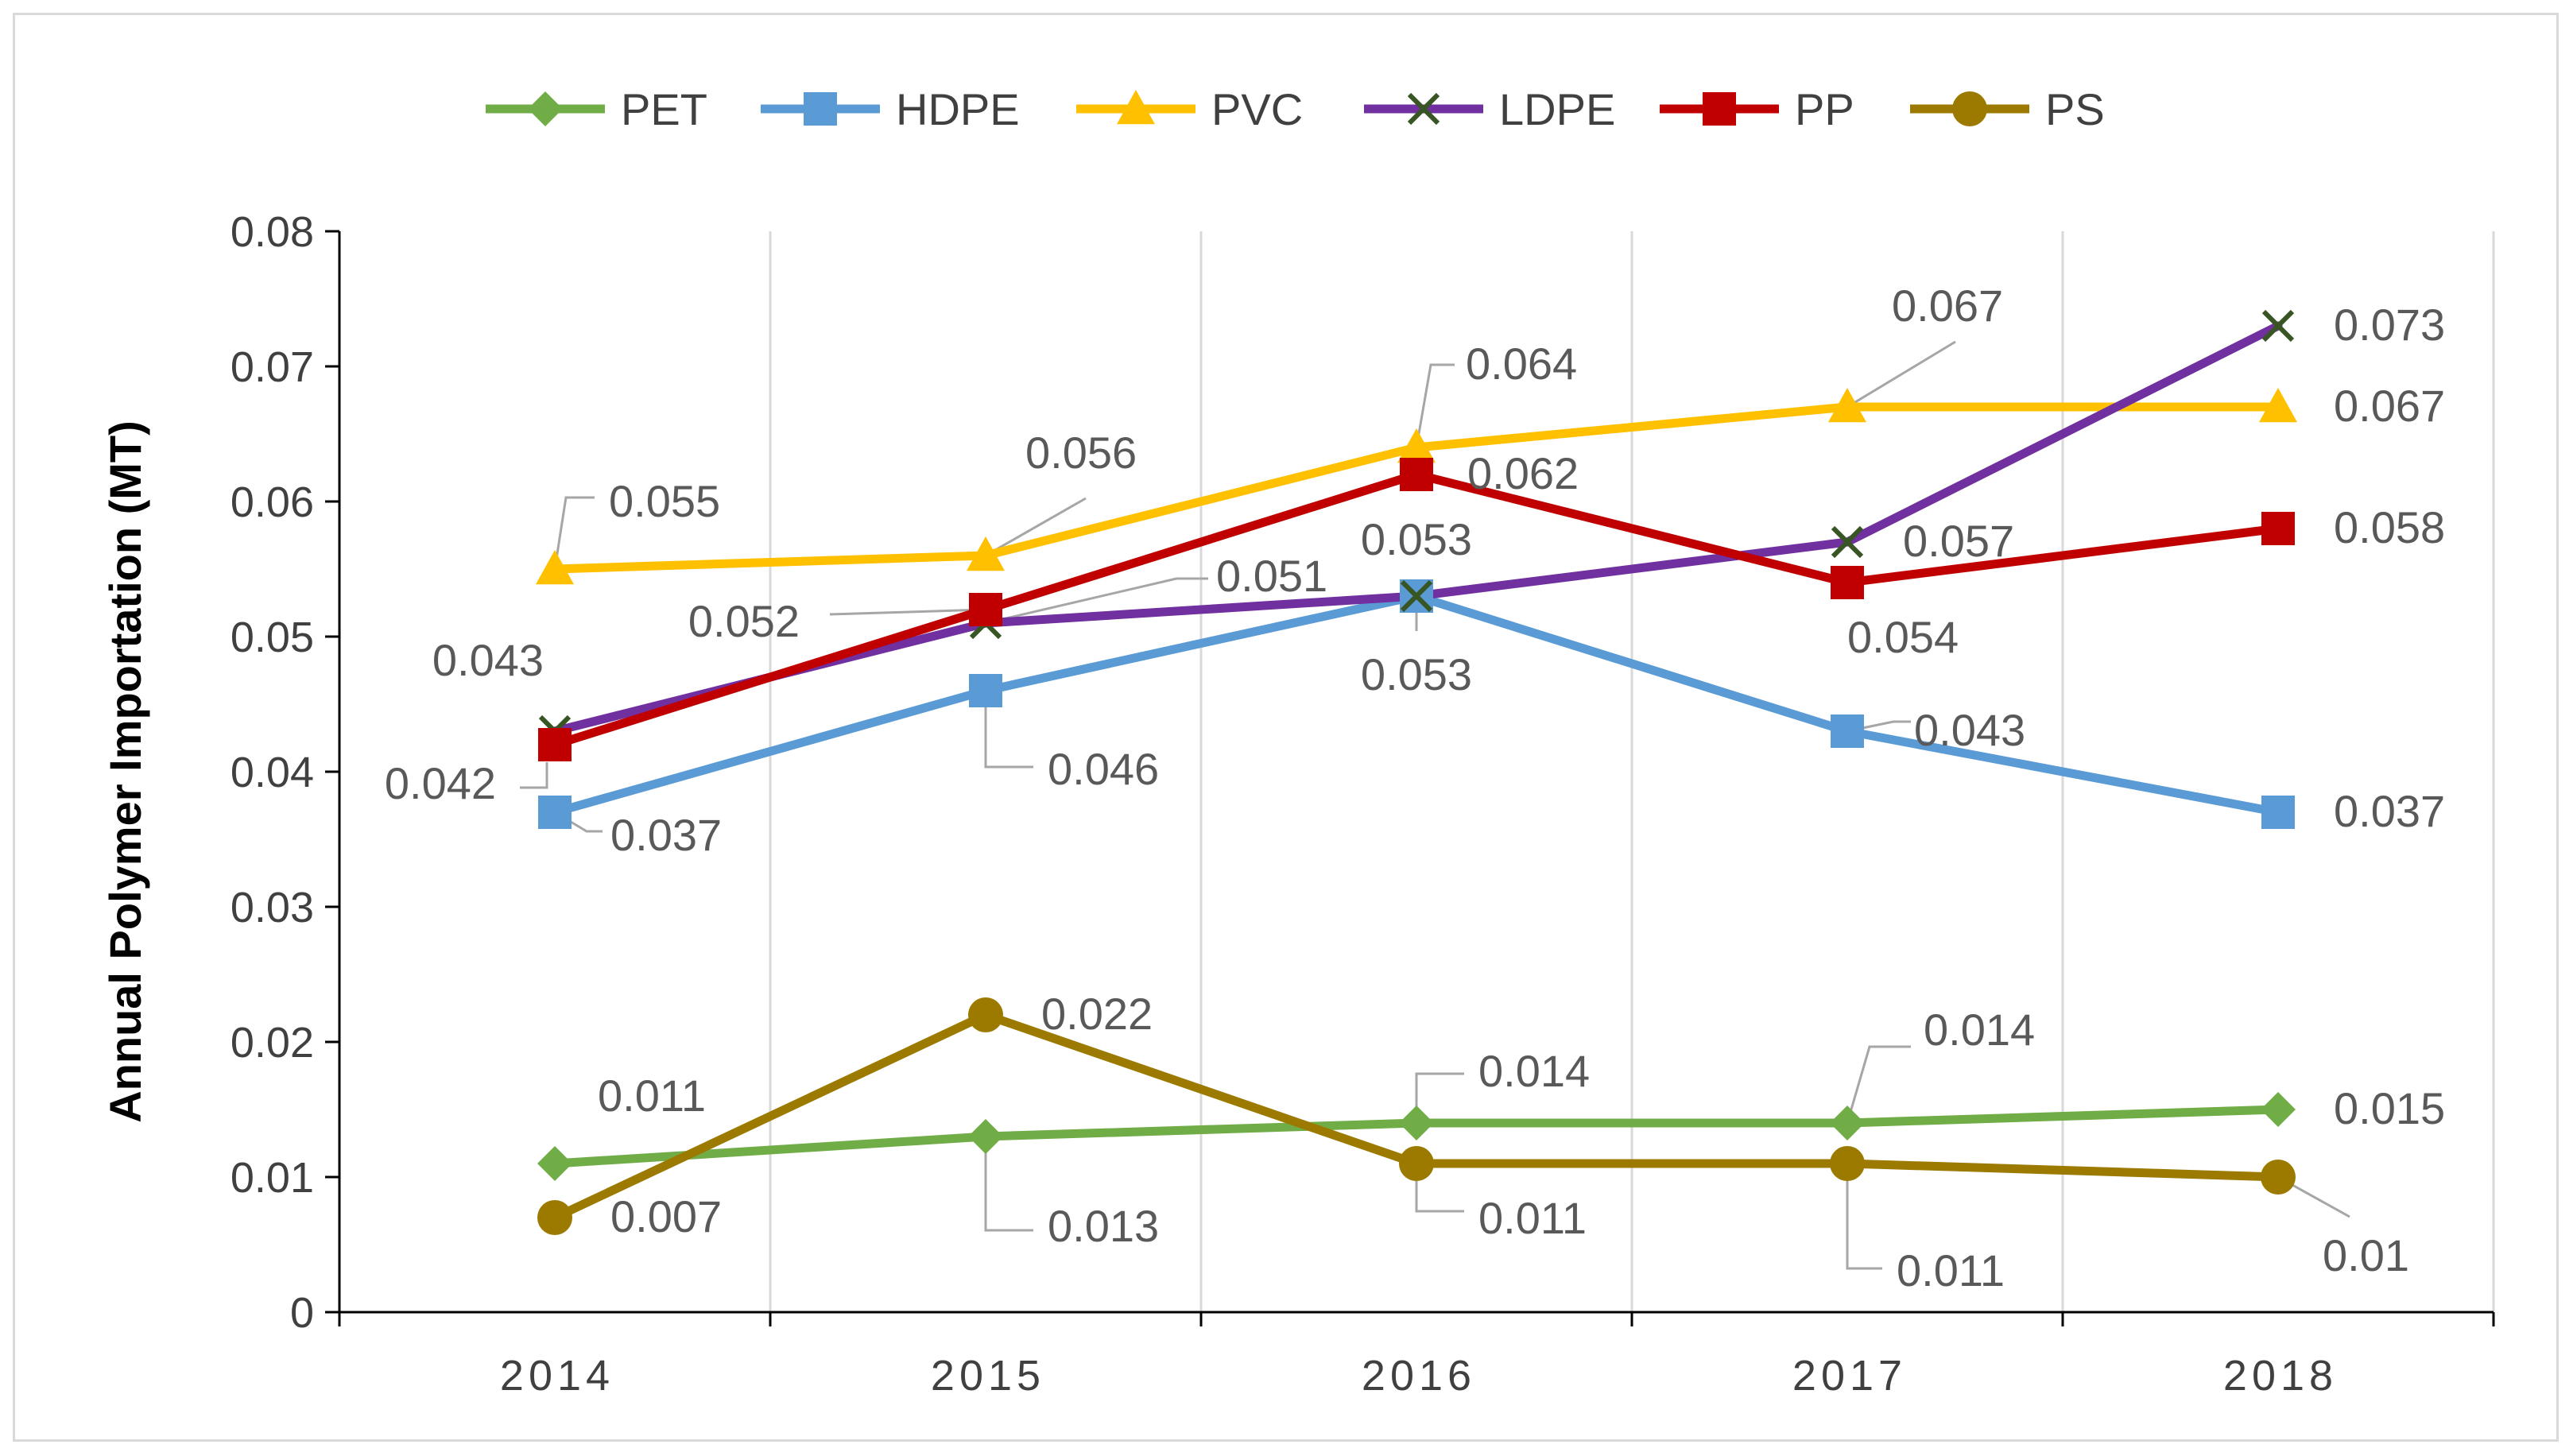  What do you see at coordinates (666, 1216) in the screenshot?
I see `data-label-ps-2014: 0.007` at bounding box center [666, 1216].